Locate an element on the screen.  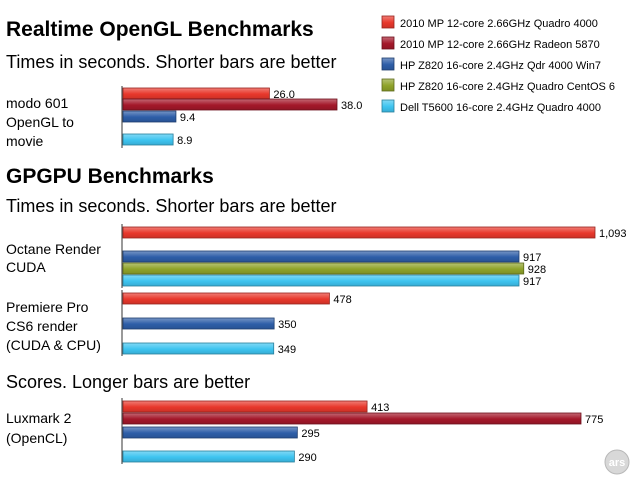
legend-label: 2010 MP 12-core 2.66GHz Quadro 4000 is located at coordinates (499, 24).